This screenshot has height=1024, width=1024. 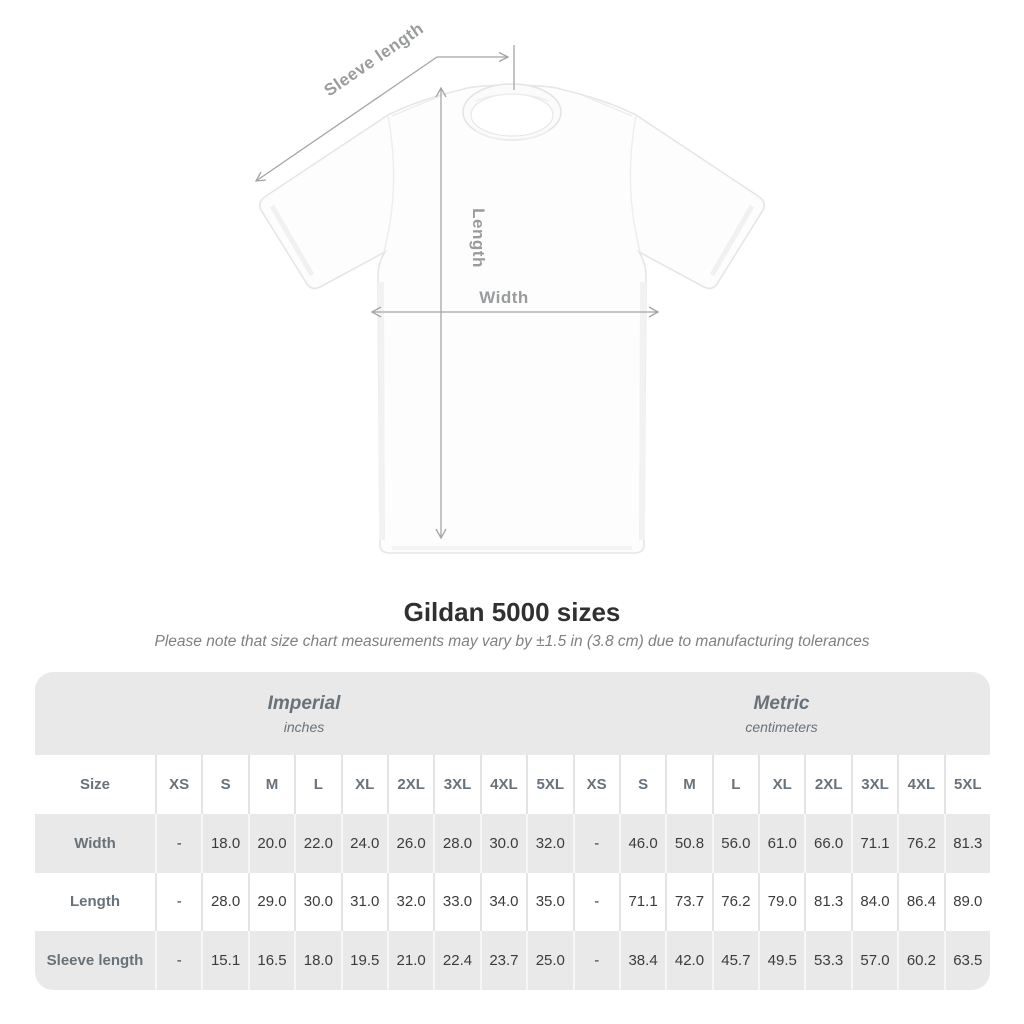 What do you see at coordinates (920, 960) in the screenshot?
I see `table-cell: 60.2` at bounding box center [920, 960].